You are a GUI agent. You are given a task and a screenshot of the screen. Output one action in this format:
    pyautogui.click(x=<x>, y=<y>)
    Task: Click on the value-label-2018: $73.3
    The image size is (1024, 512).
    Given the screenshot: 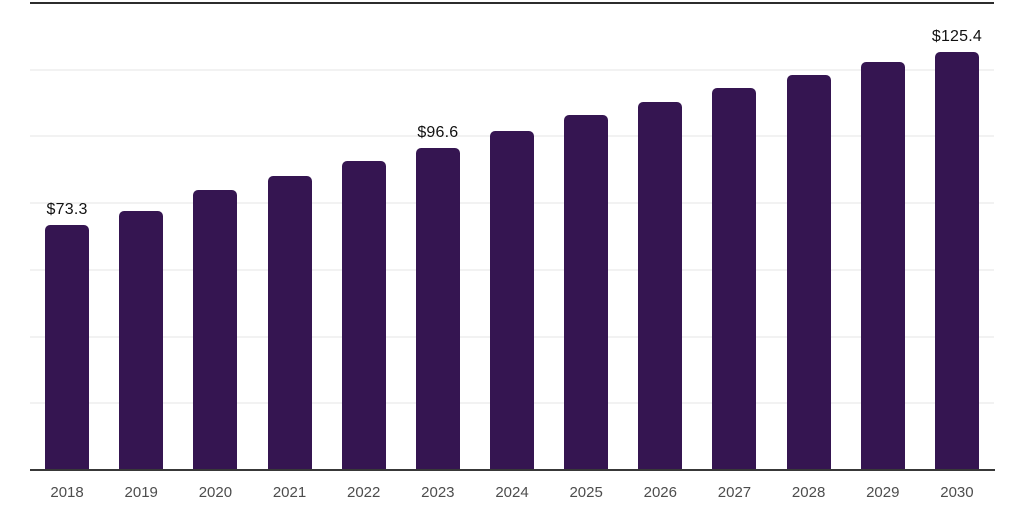 What is the action you would take?
    pyautogui.click(x=67, y=210)
    